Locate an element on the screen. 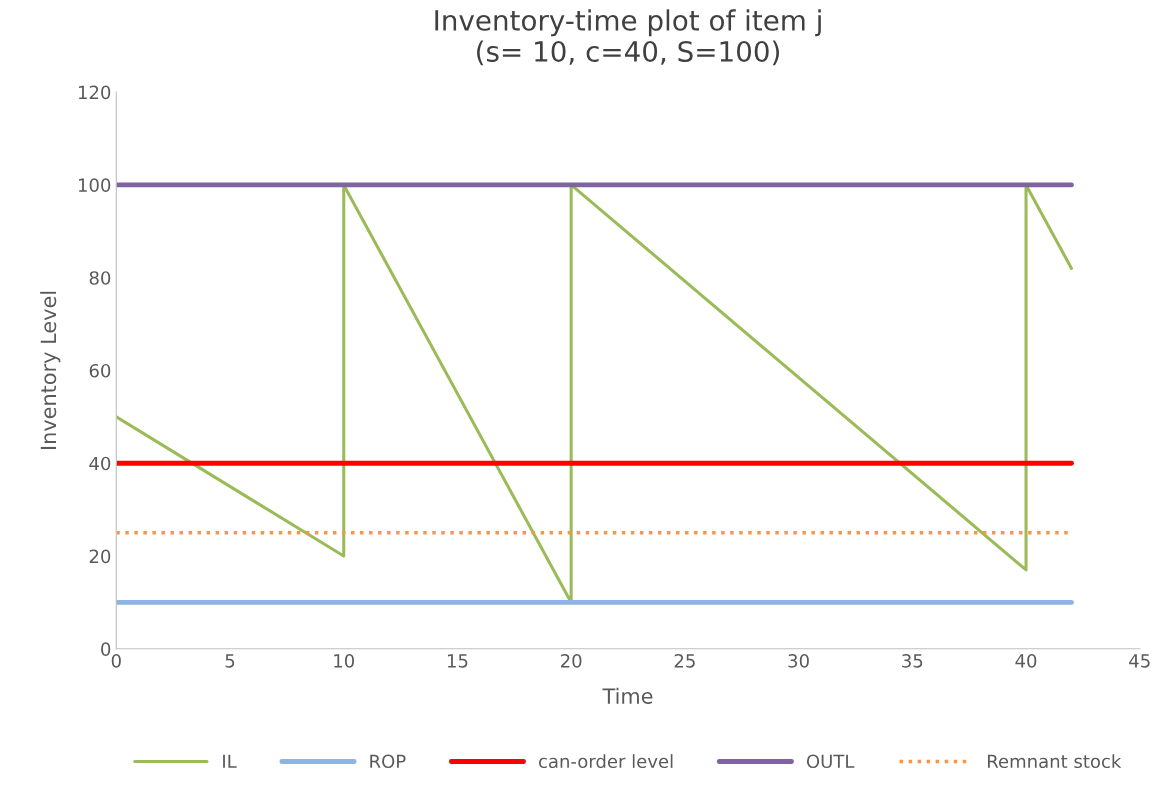  x-tick-label: 20 is located at coordinates (571, 660).